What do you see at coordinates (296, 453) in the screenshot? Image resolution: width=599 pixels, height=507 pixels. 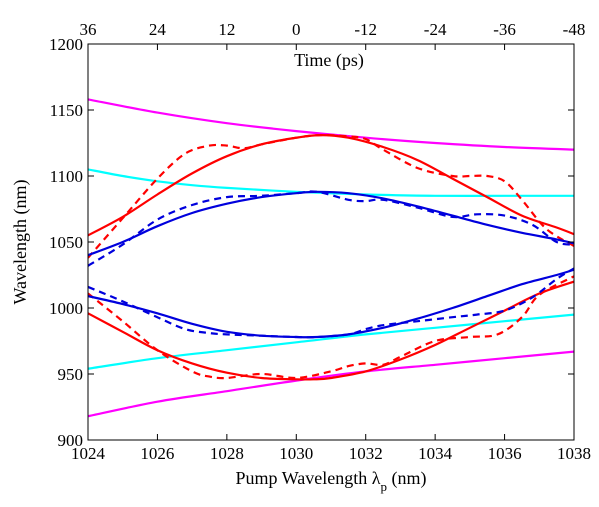 I see `x-tick-label: 1030` at bounding box center [296, 453].